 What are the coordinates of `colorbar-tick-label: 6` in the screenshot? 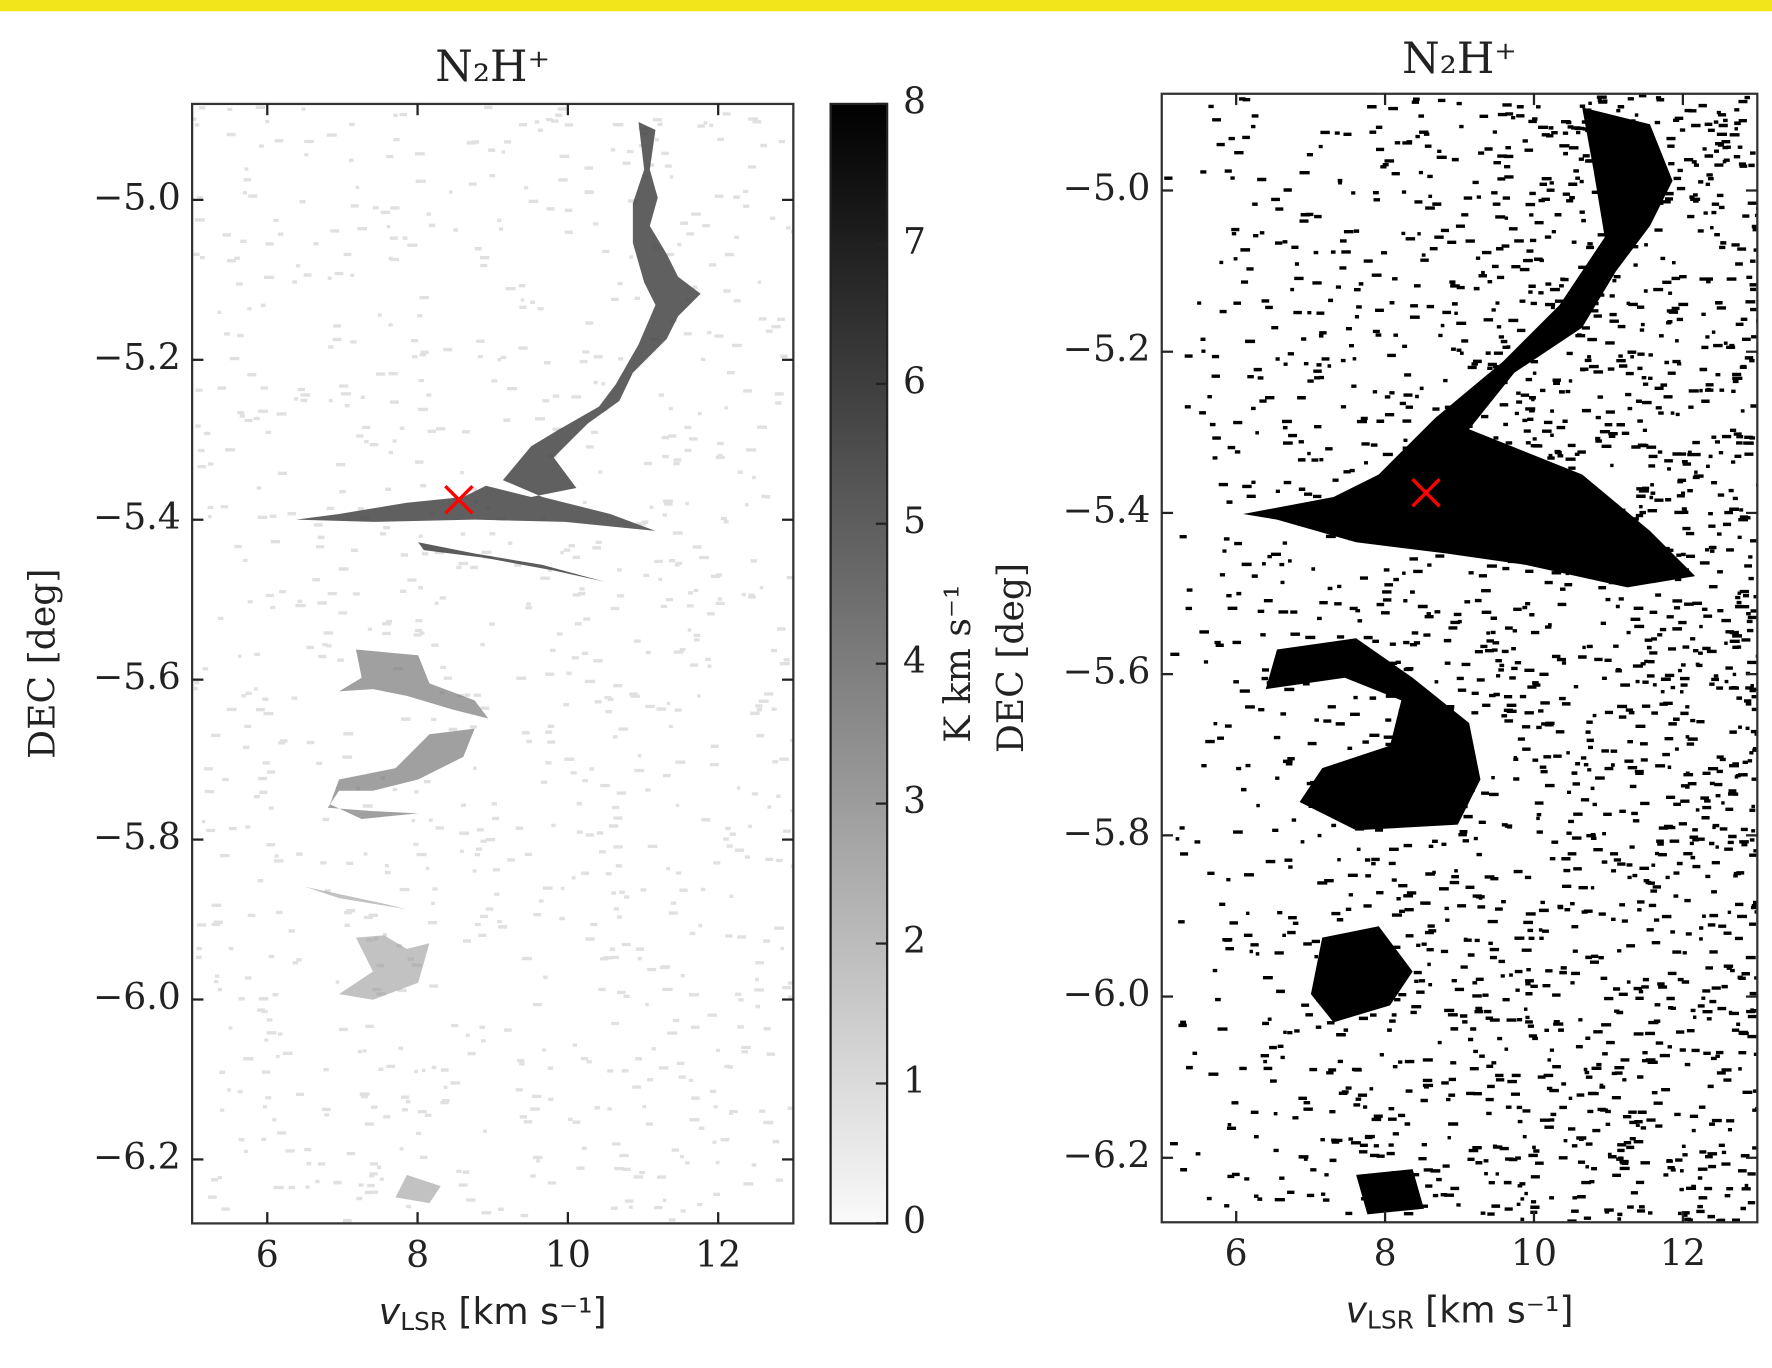 It's located at (914, 380).